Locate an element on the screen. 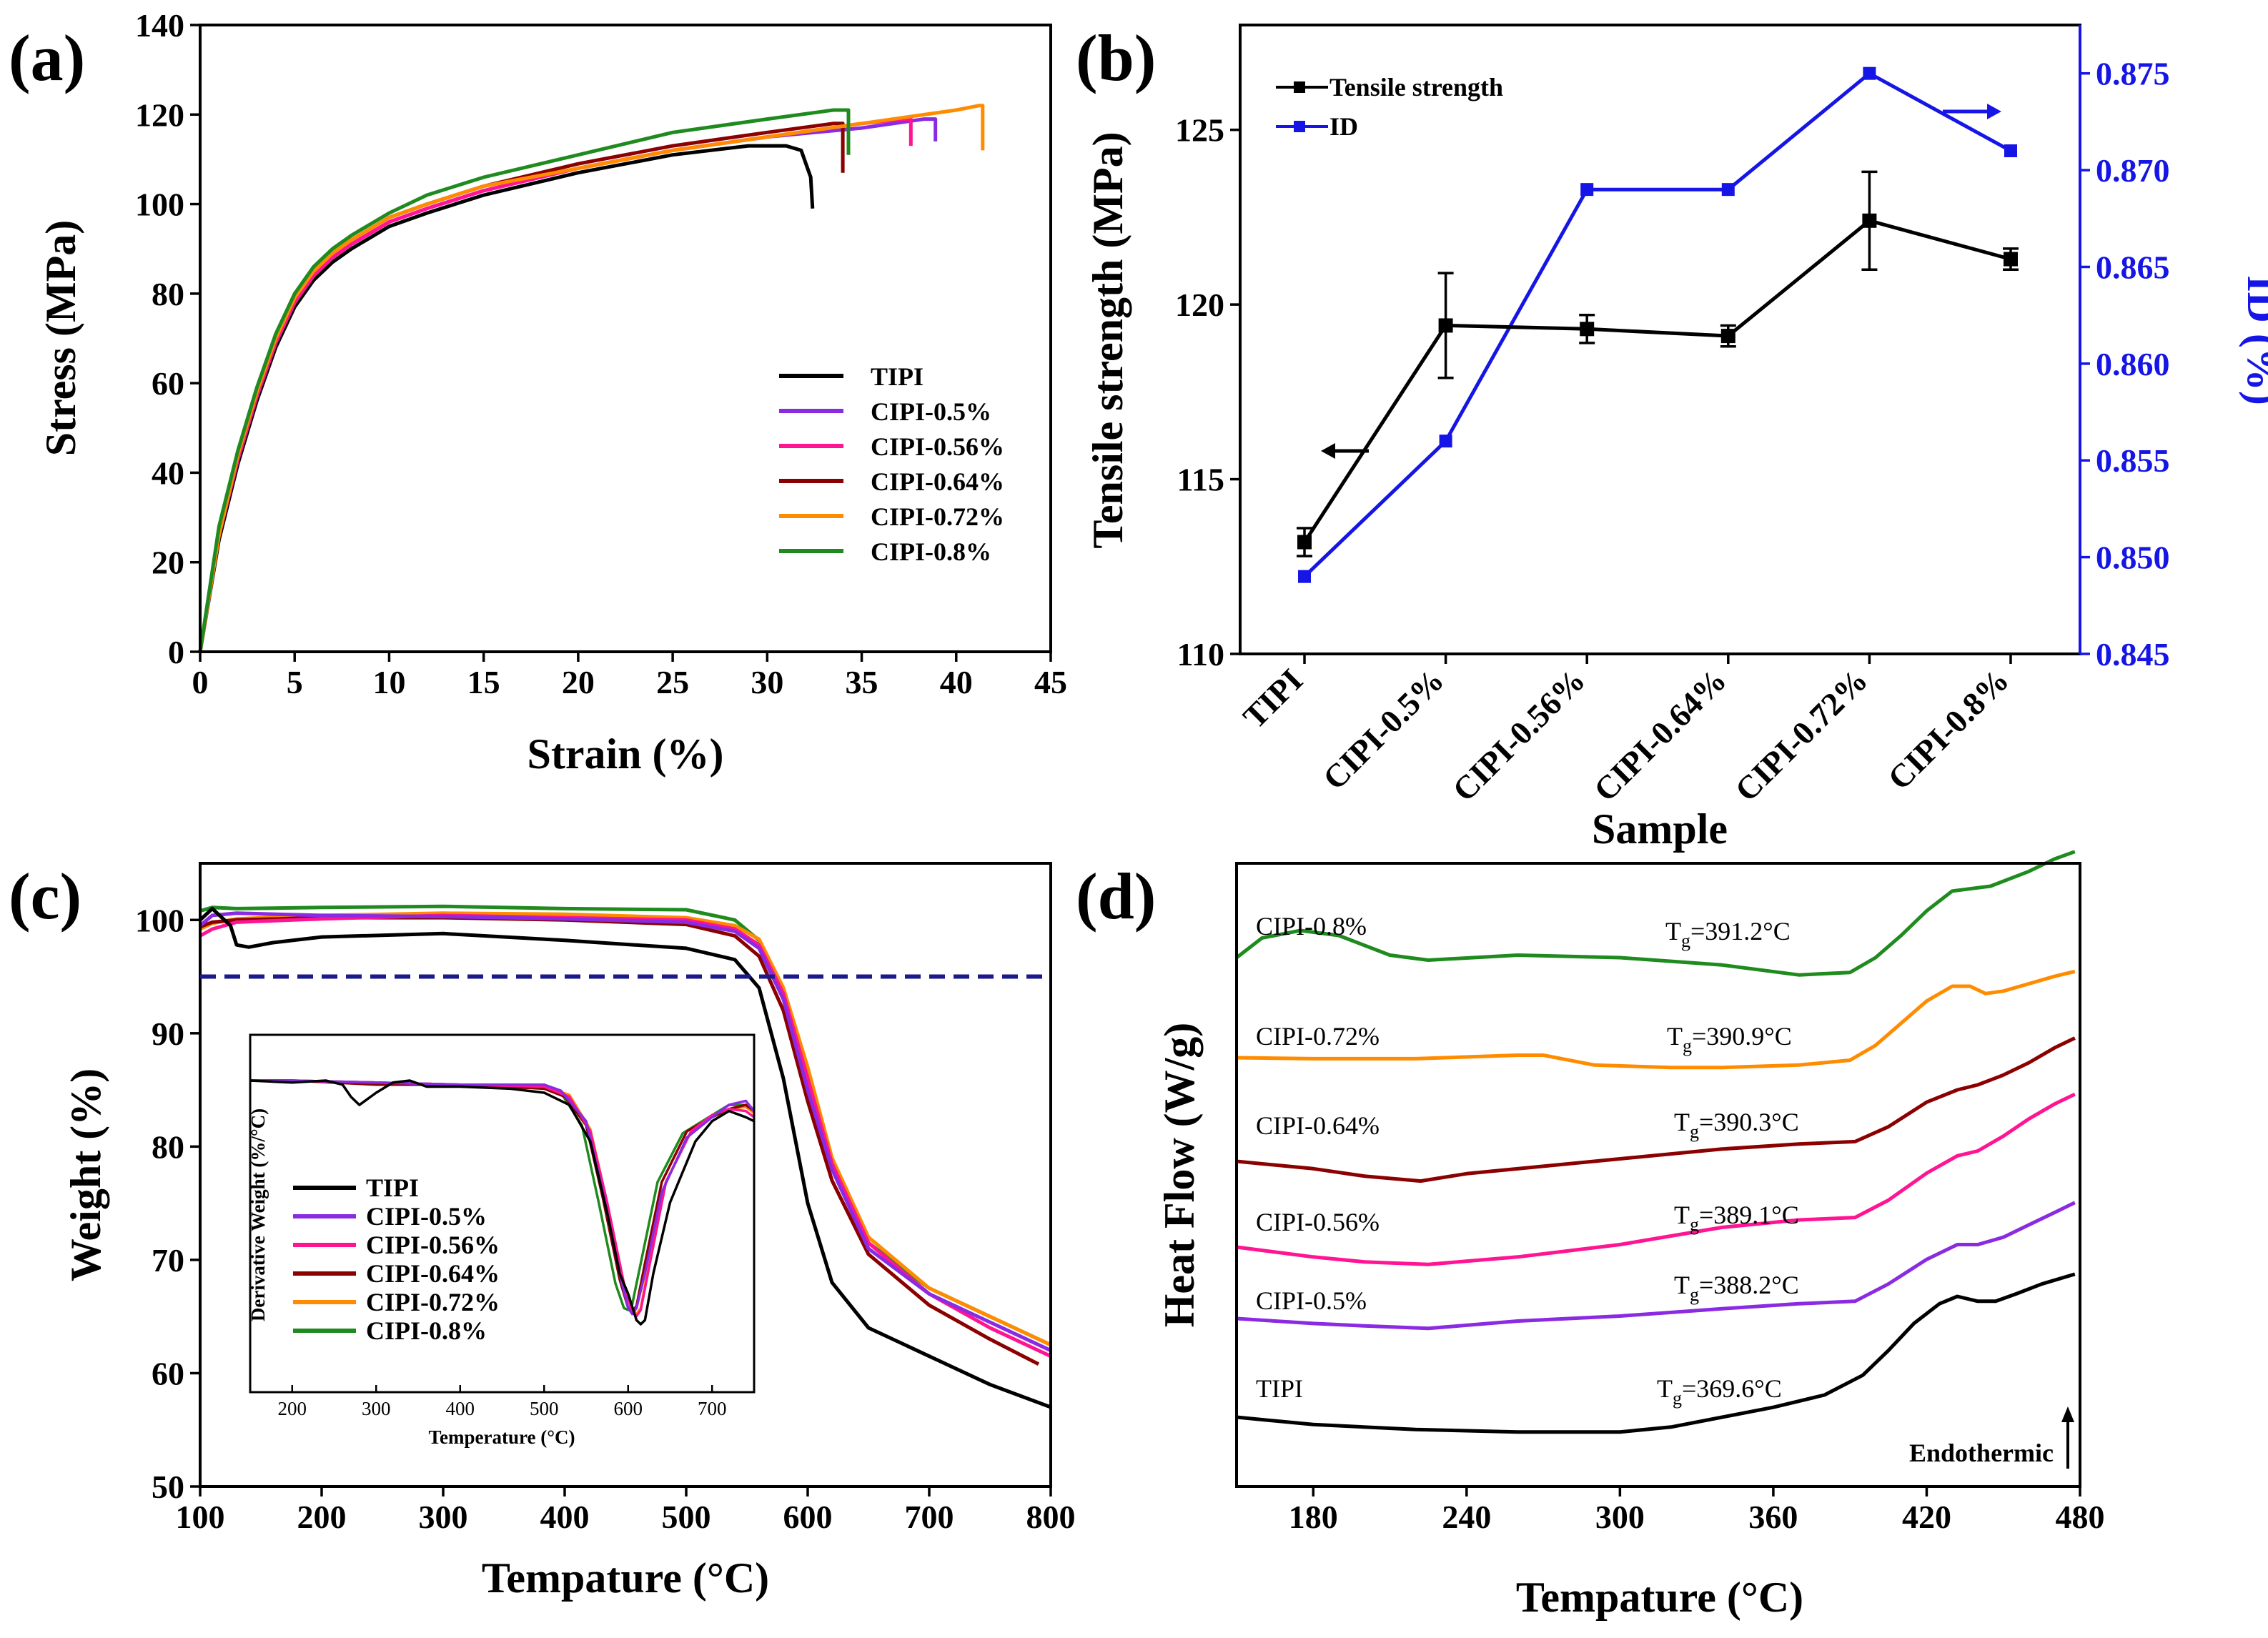 The width and height of the screenshot is (2268, 1638). x-tick-label: 600 is located at coordinates (808, 1517).